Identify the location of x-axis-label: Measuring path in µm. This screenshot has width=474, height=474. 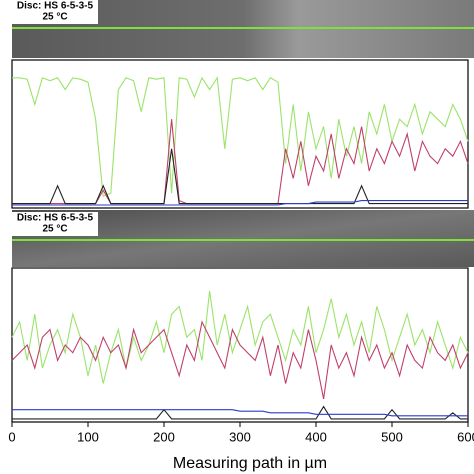
(250, 463).